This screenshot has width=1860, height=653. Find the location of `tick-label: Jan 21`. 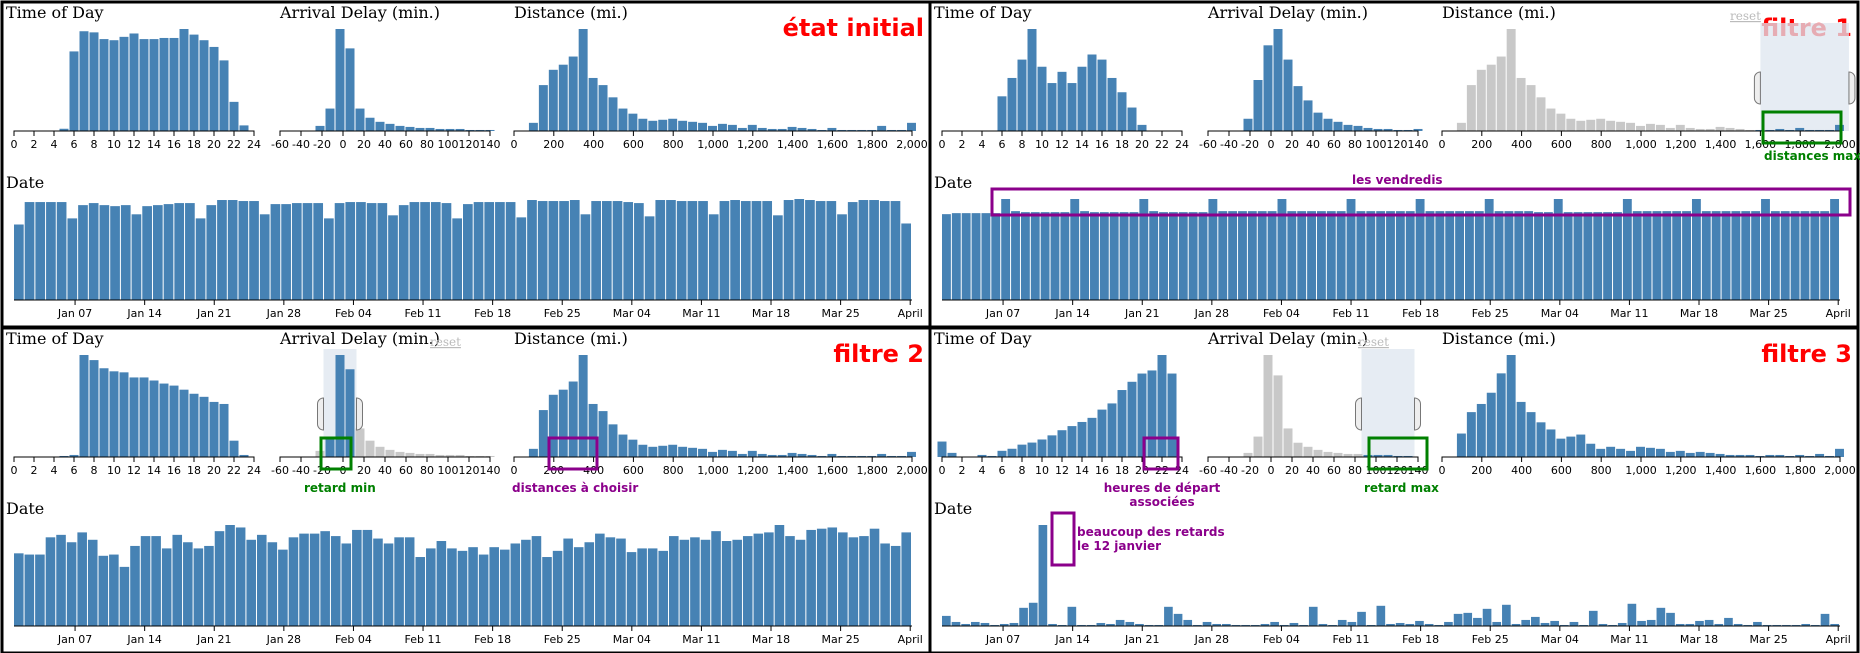

tick-label: Jan 21 is located at coordinates (1141, 313).